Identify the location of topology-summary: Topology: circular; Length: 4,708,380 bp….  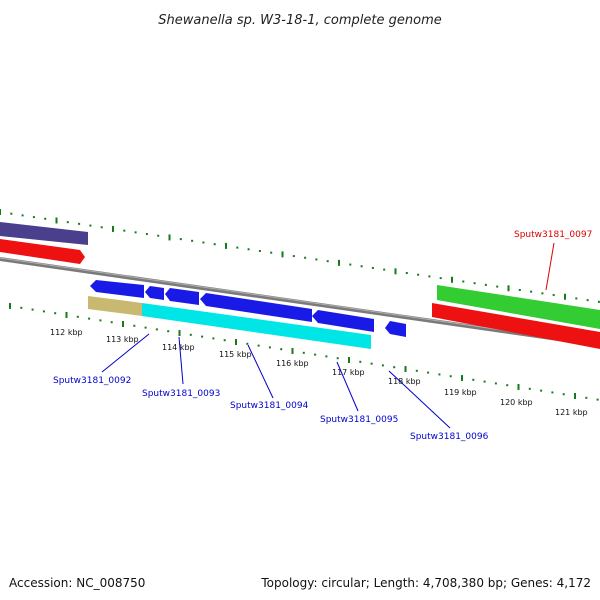
(425, 583).